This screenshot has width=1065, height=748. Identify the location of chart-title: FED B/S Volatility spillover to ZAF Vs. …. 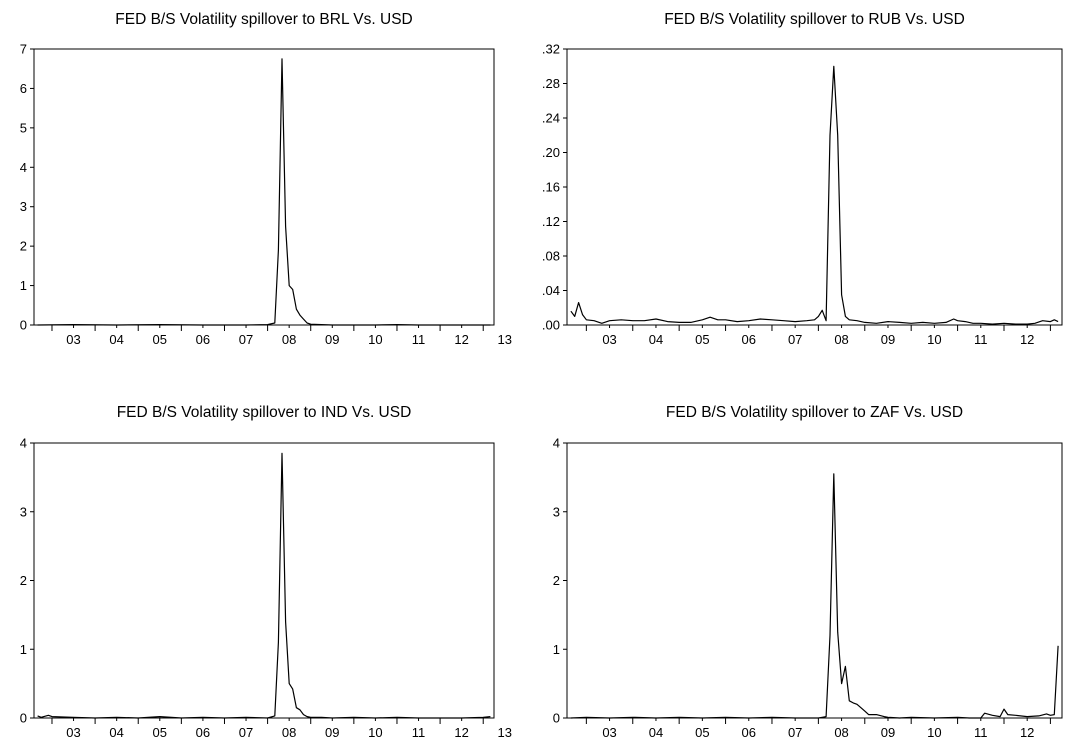
(814, 412).